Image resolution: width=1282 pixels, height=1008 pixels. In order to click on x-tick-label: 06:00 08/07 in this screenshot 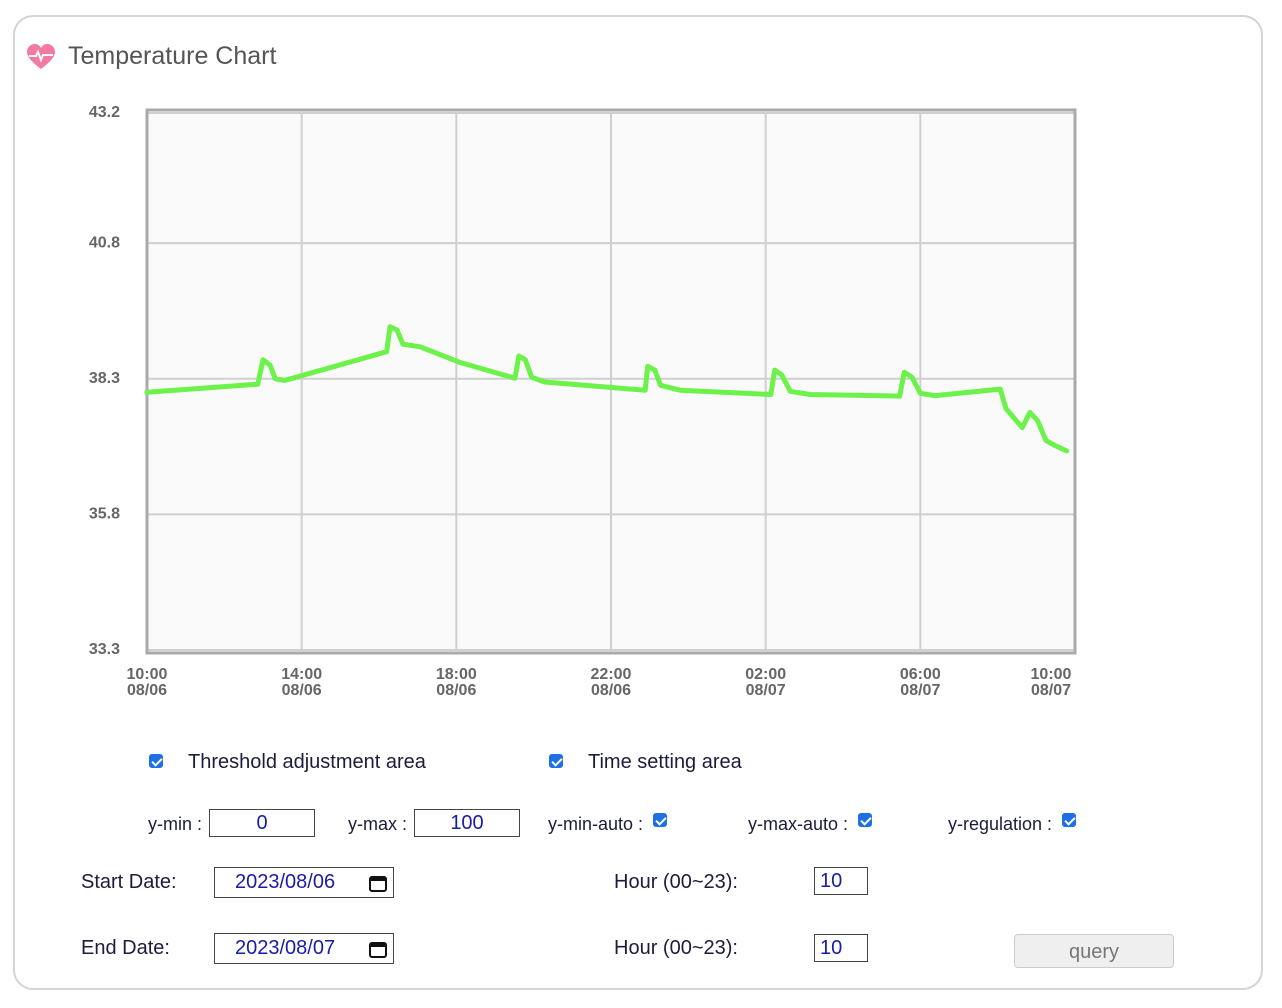, I will do `click(920, 682)`.